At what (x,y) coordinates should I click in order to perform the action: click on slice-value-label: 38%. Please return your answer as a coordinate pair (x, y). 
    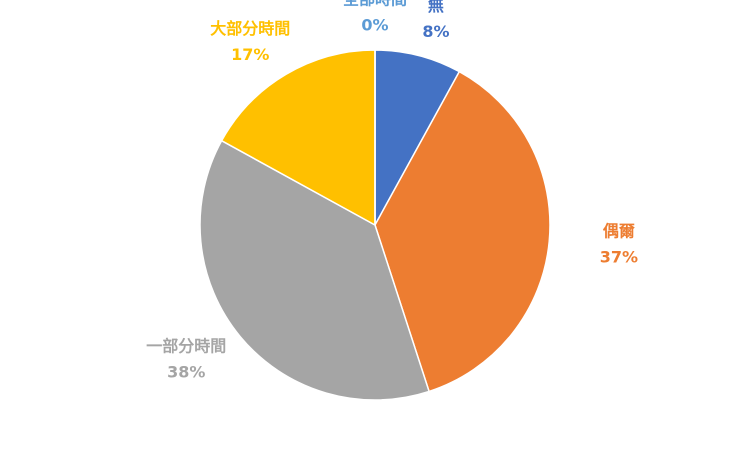
    Looking at the image, I should click on (186, 372).